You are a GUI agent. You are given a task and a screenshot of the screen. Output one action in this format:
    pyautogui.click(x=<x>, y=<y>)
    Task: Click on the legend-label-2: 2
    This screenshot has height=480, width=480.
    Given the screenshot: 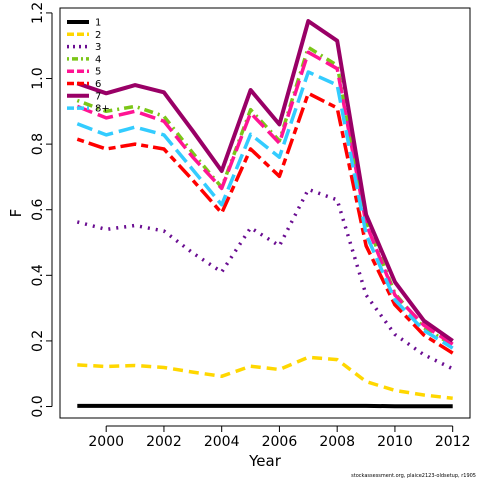 What is the action you would take?
    pyautogui.click(x=98, y=35)
    